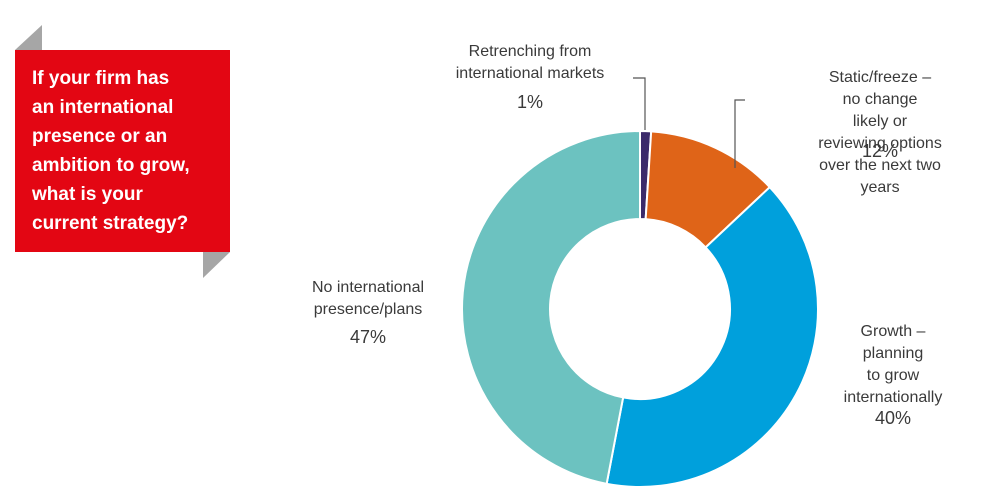 This screenshot has width=1004, height=494. What do you see at coordinates (893, 418) in the screenshot?
I see `value-label: 40%` at bounding box center [893, 418].